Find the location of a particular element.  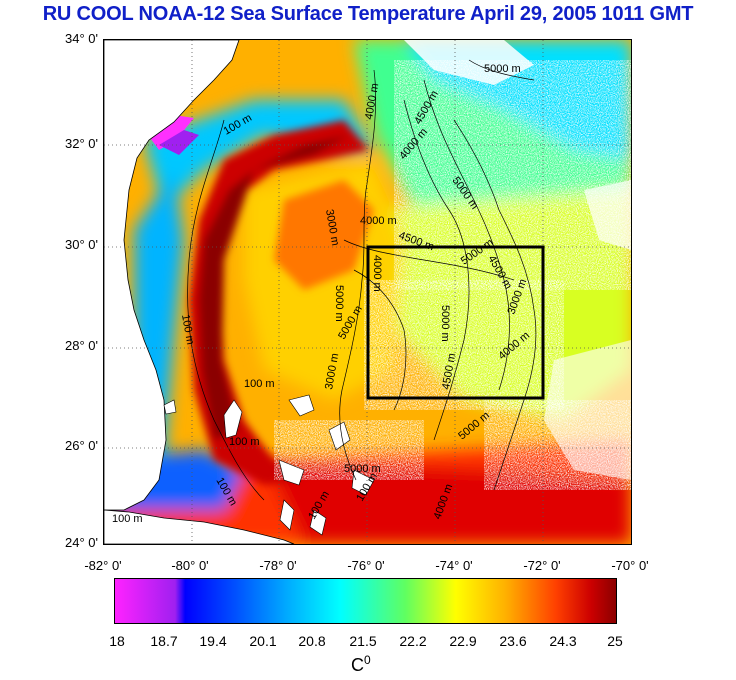

colorbar-tick: 21.5 is located at coordinates (363, 641).